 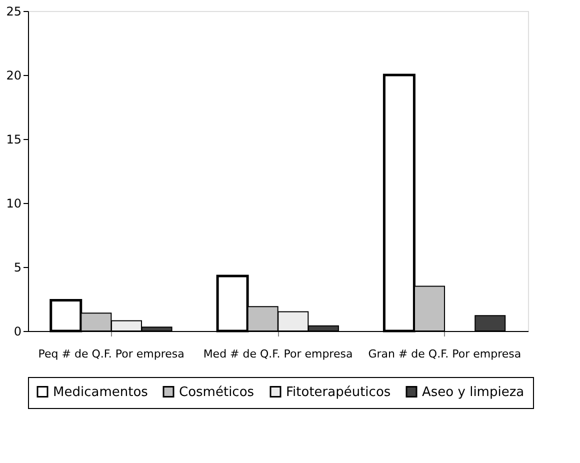 I want to click on x-tick-label: Peq # de Q.F. Por empresa, so click(x=111, y=354).